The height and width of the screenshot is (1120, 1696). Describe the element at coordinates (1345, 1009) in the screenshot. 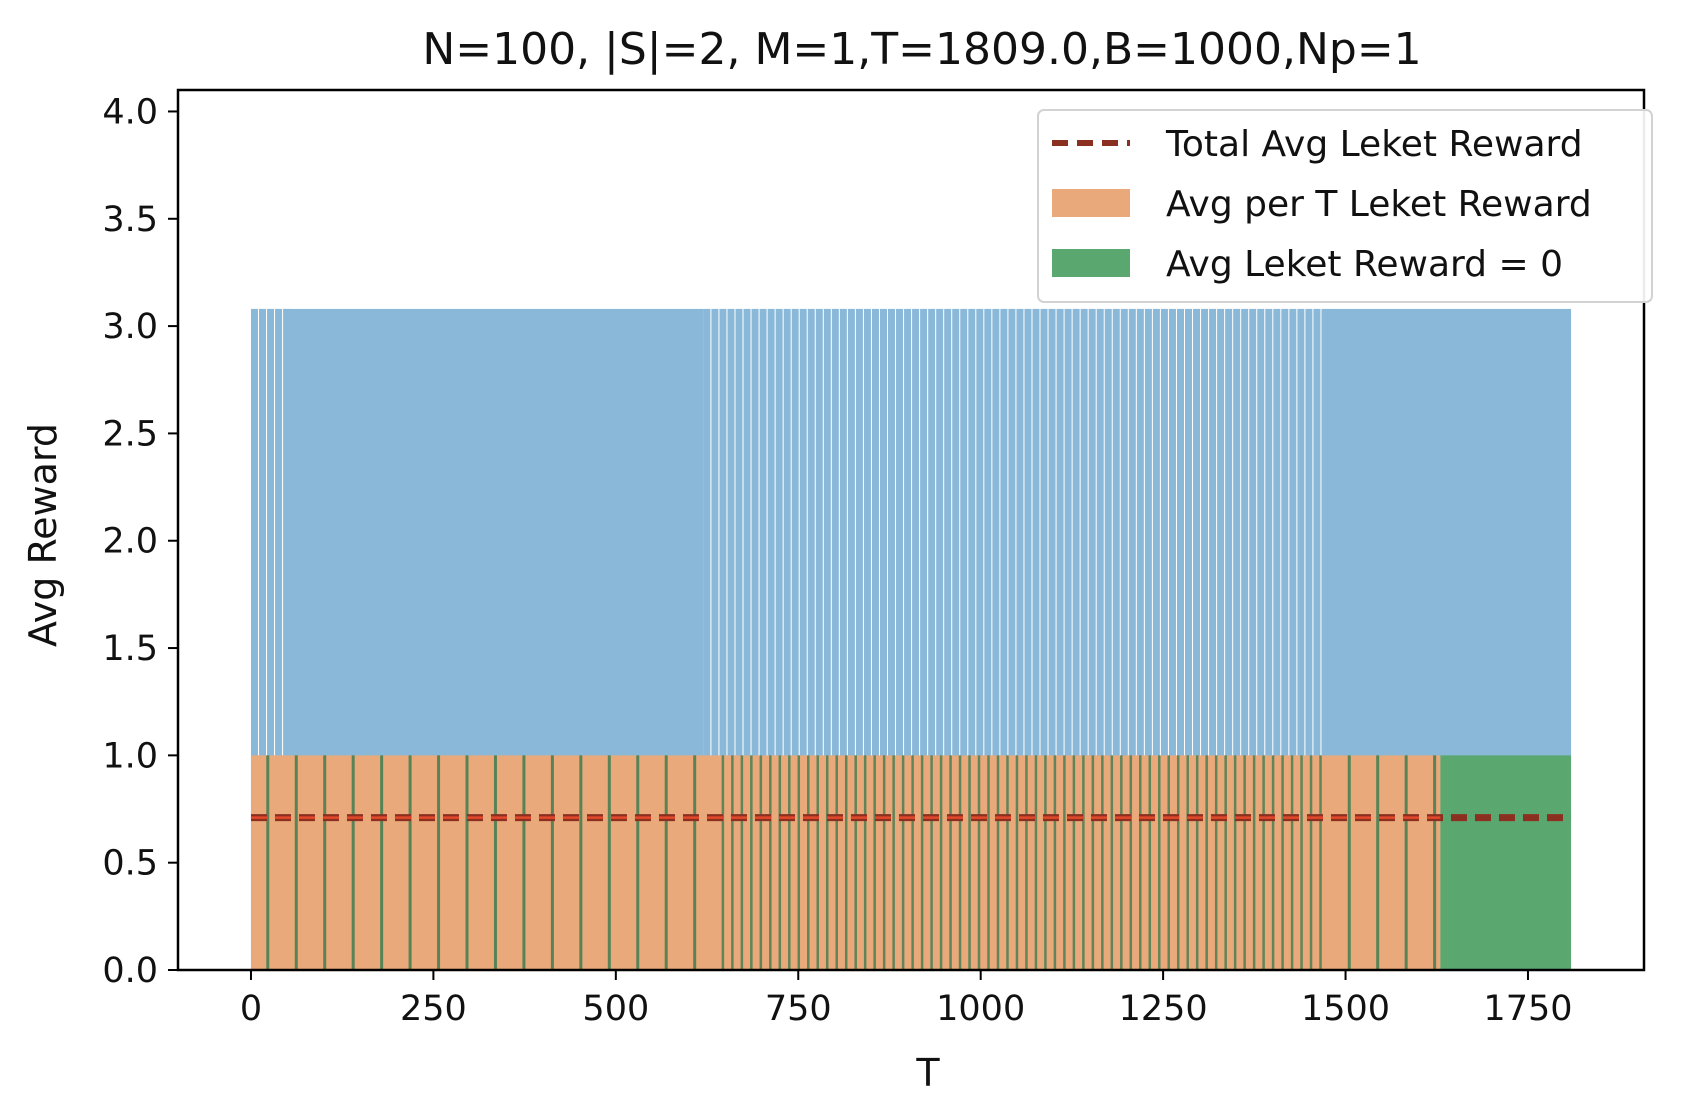

I see `x-tick-label-6: 1500` at that location.